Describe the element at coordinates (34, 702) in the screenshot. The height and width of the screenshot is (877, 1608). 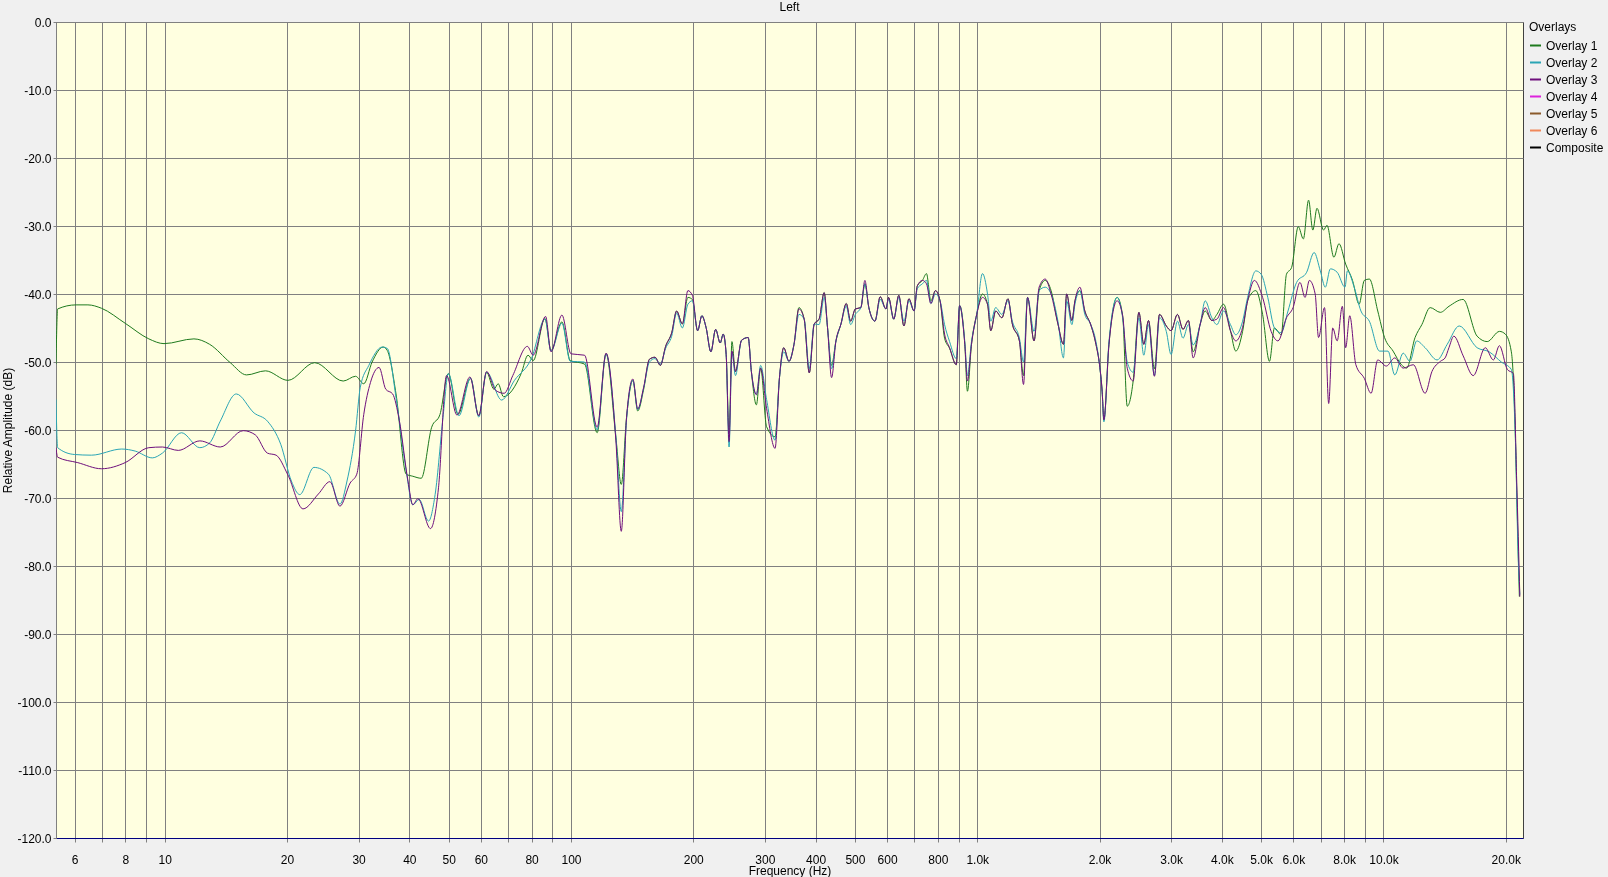
I see `y-tick-label: -100.0` at that location.